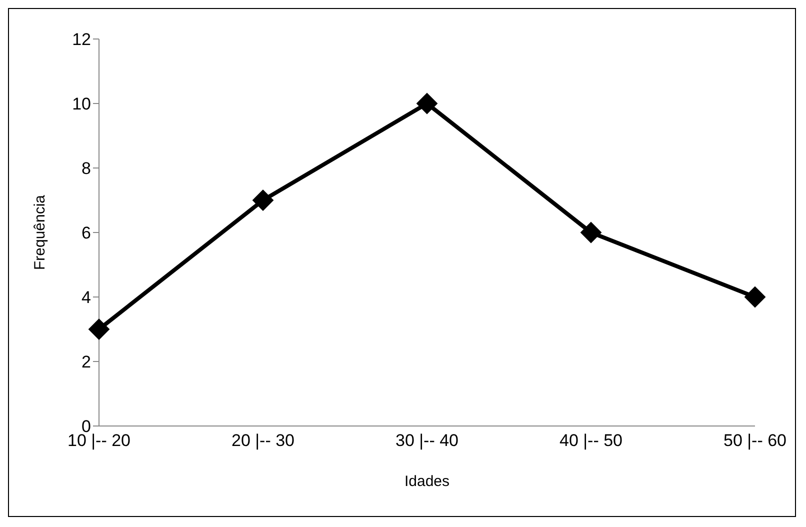 The width and height of the screenshot is (806, 527). I want to click on y-tick-label: 2, so click(86, 362).